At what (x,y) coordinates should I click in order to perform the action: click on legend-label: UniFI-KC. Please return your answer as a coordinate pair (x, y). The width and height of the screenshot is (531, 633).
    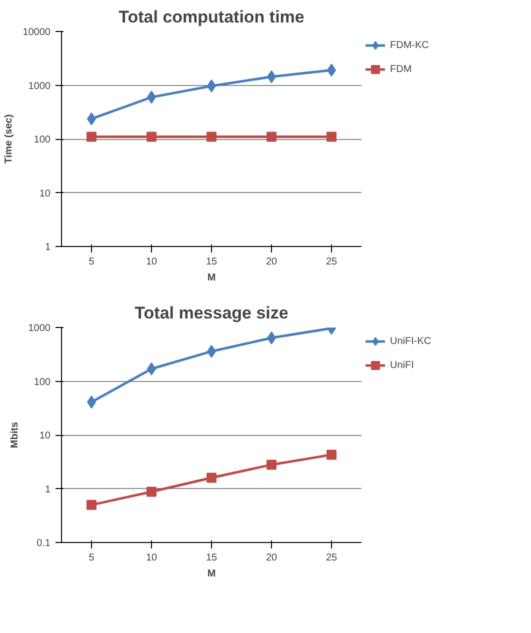
    Looking at the image, I should click on (411, 341).